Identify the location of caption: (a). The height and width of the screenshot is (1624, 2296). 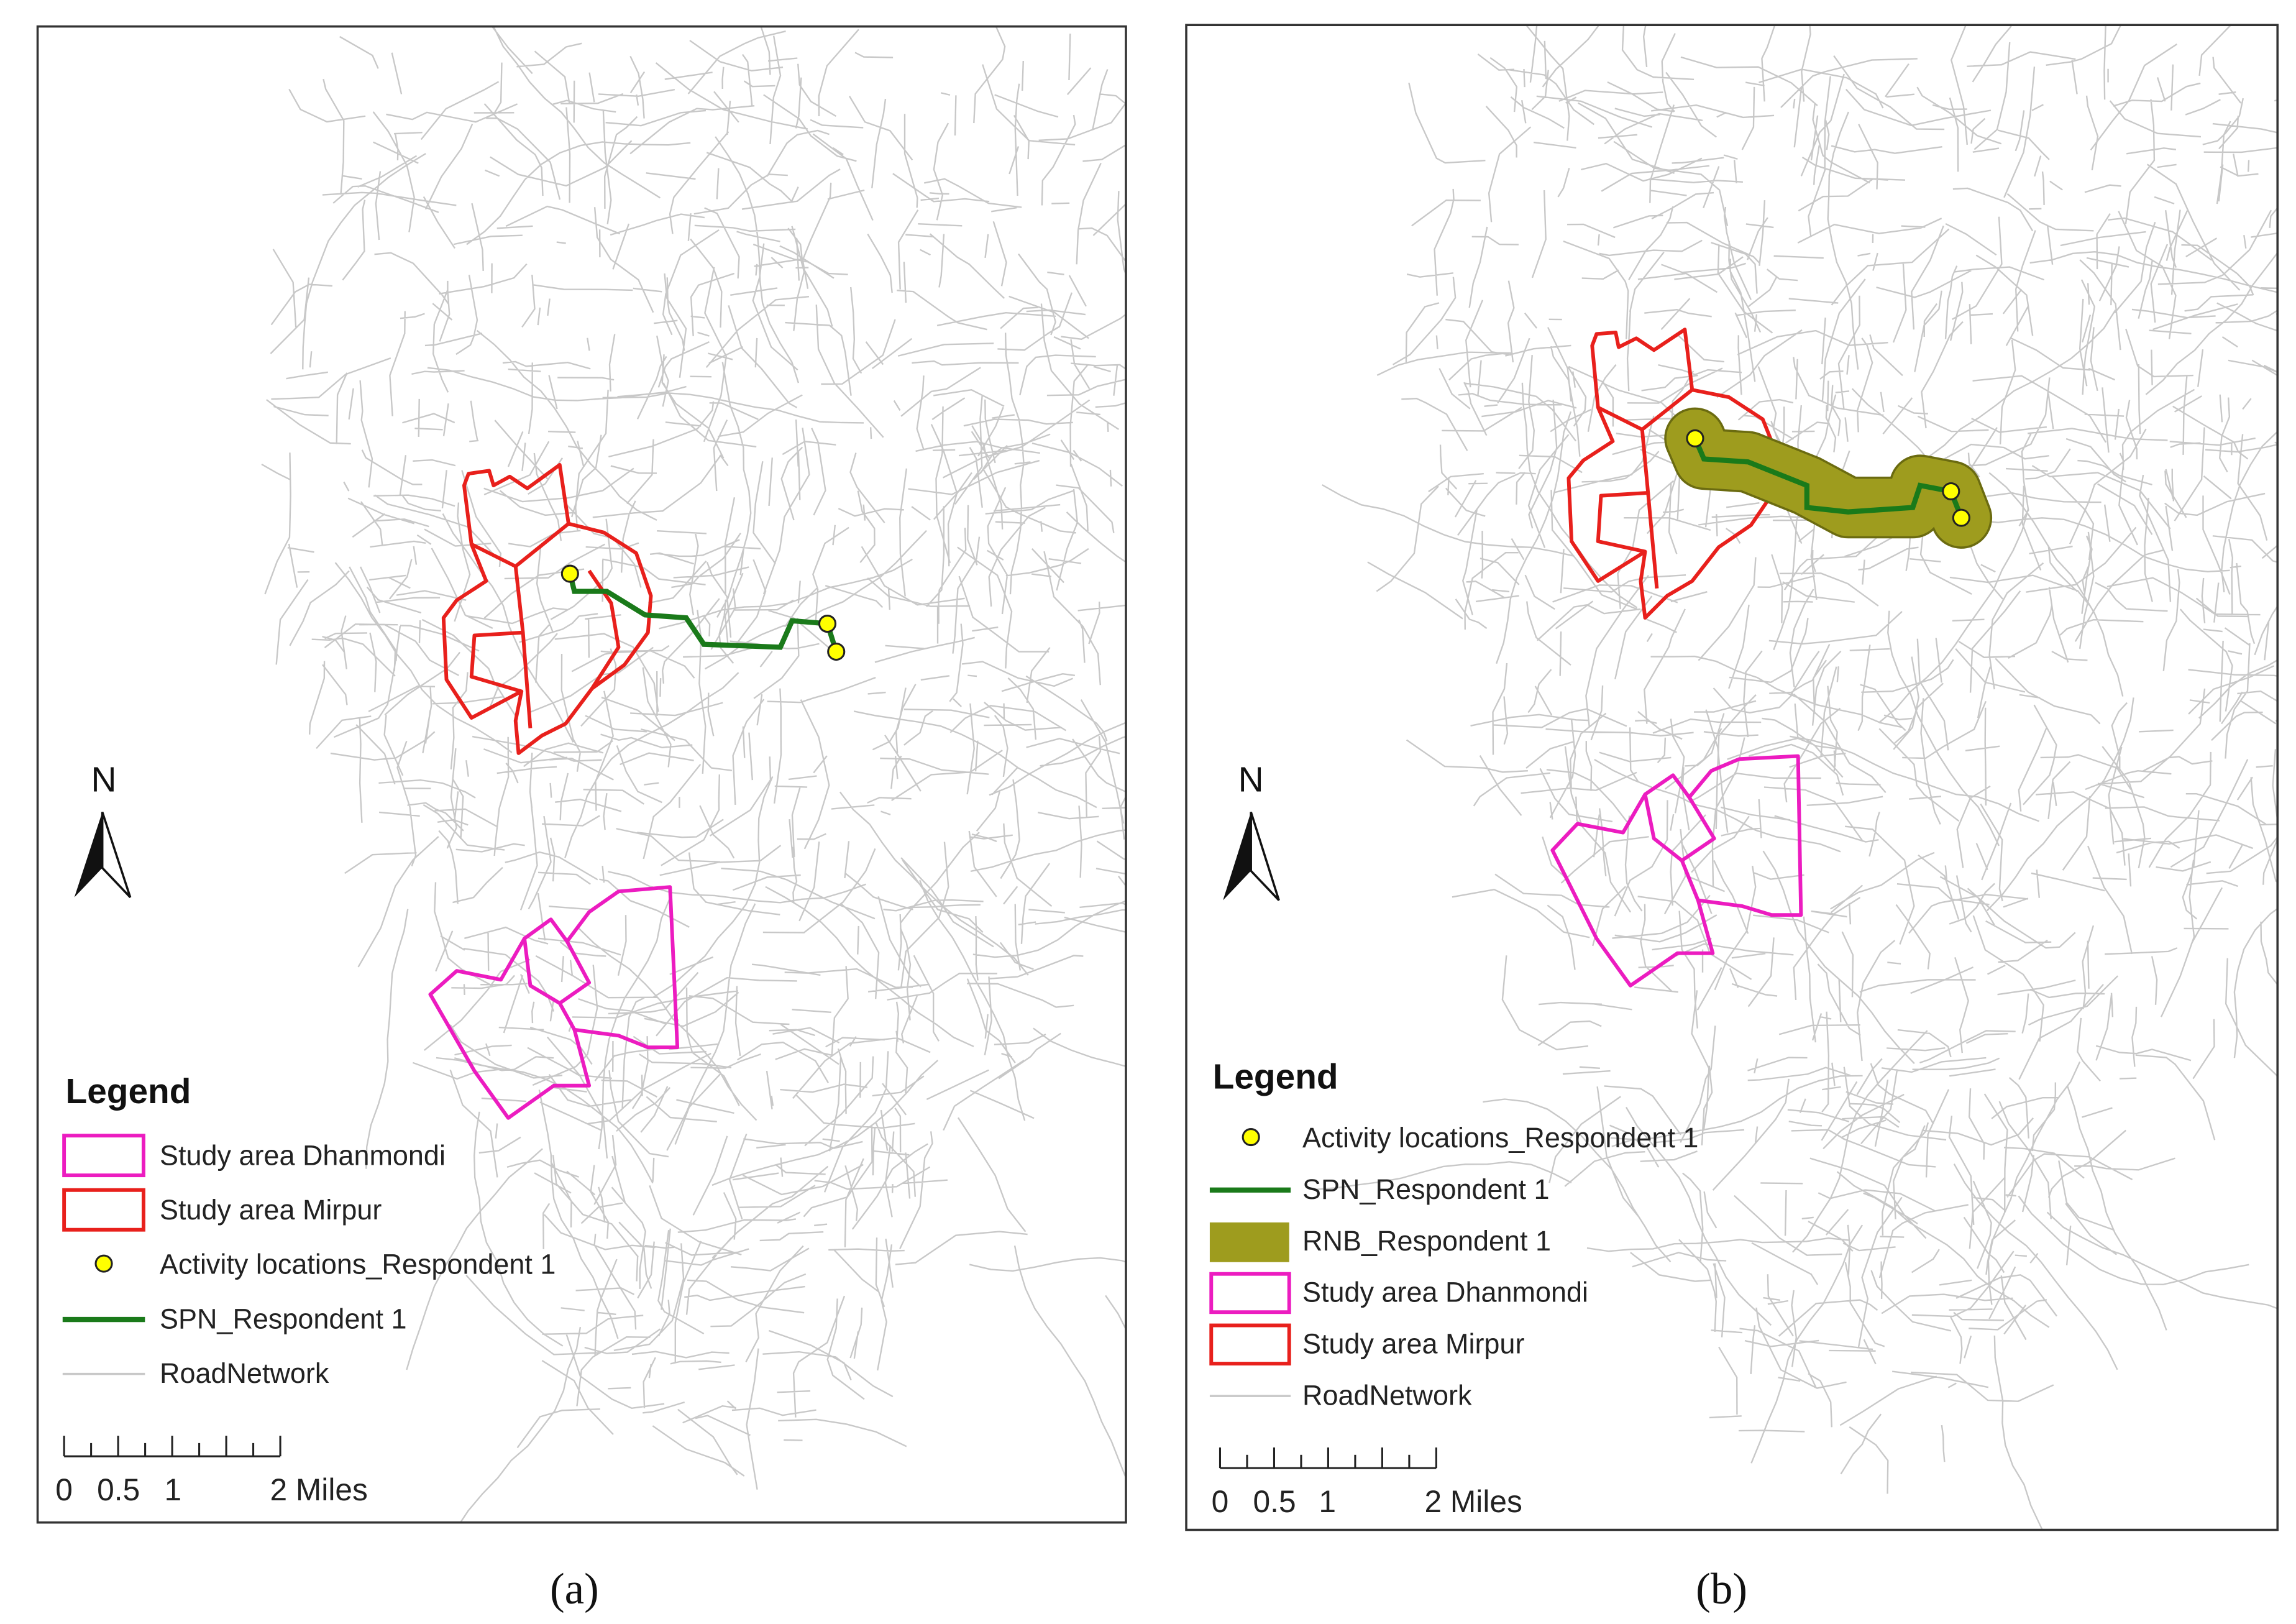
(574, 1589).